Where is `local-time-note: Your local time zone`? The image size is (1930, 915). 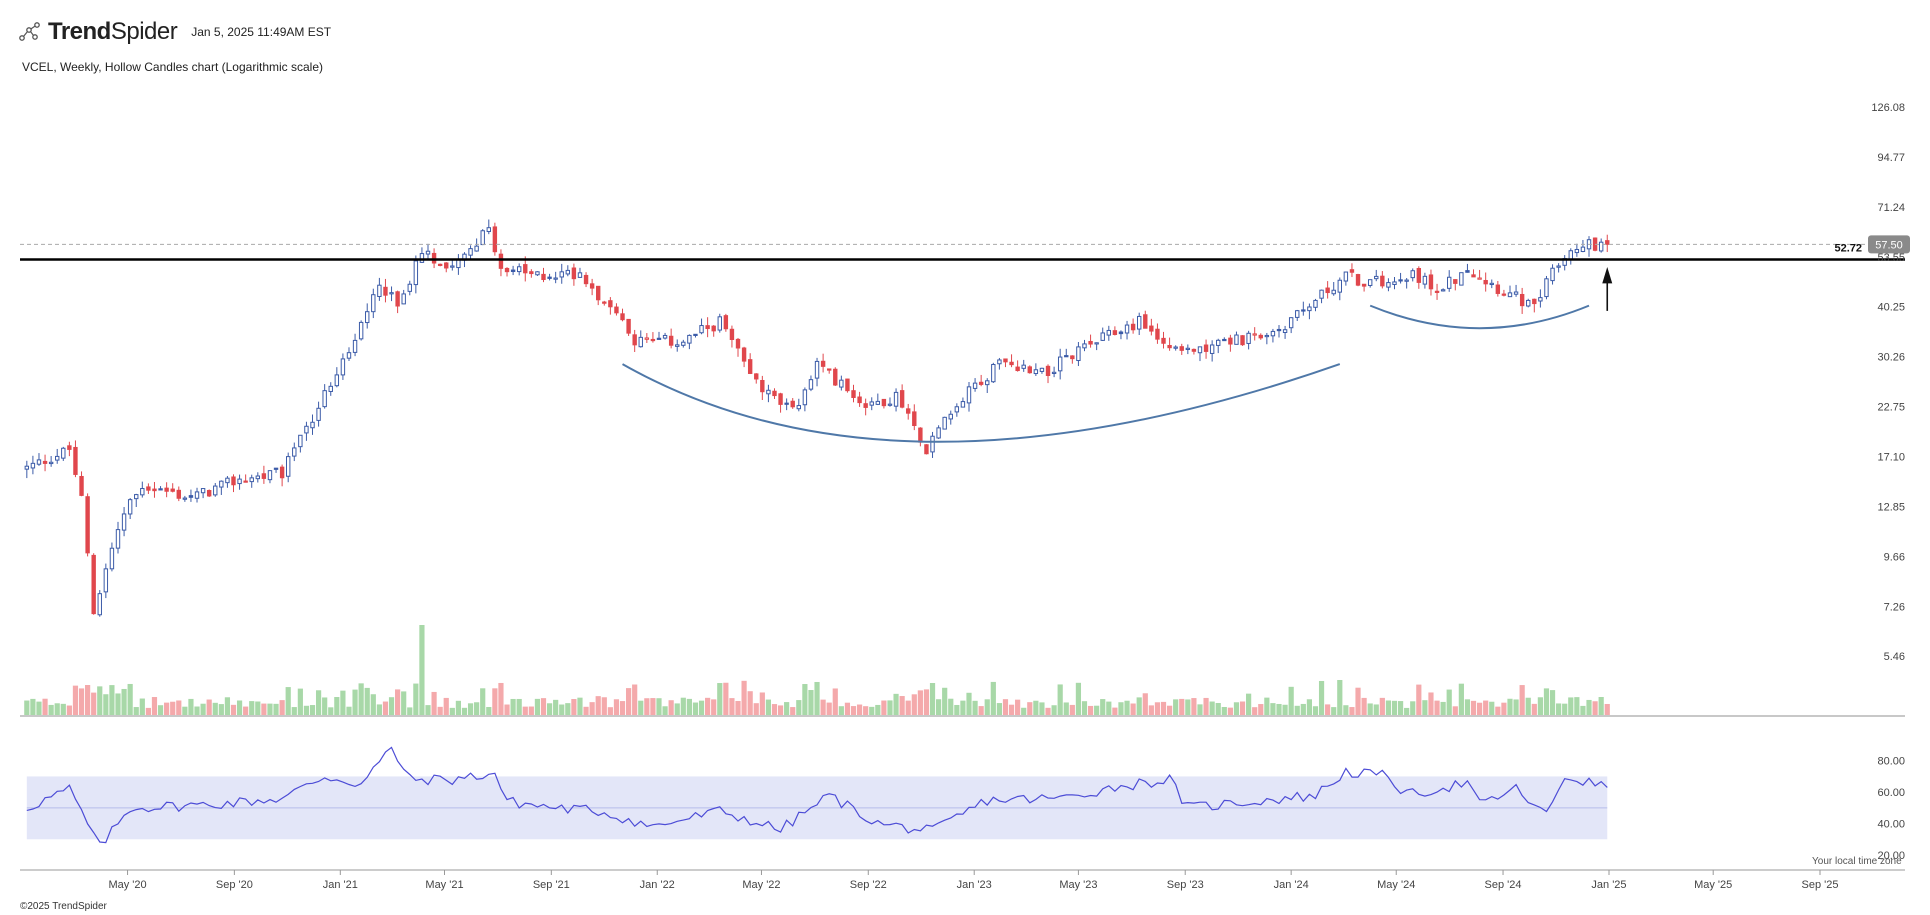 local-time-note: Your local time zone is located at coordinates (1857, 861).